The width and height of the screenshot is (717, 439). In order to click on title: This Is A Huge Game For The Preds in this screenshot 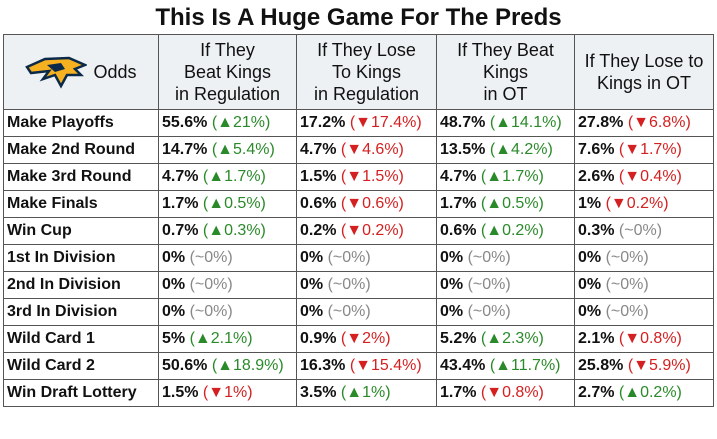, I will do `click(358, 17)`.